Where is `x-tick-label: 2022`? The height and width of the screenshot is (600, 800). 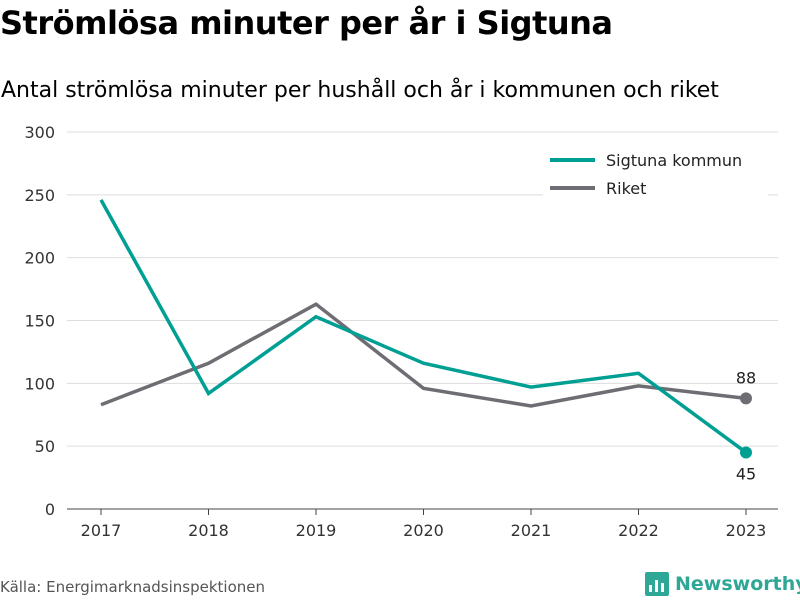 x-tick-label: 2022 is located at coordinates (638, 530).